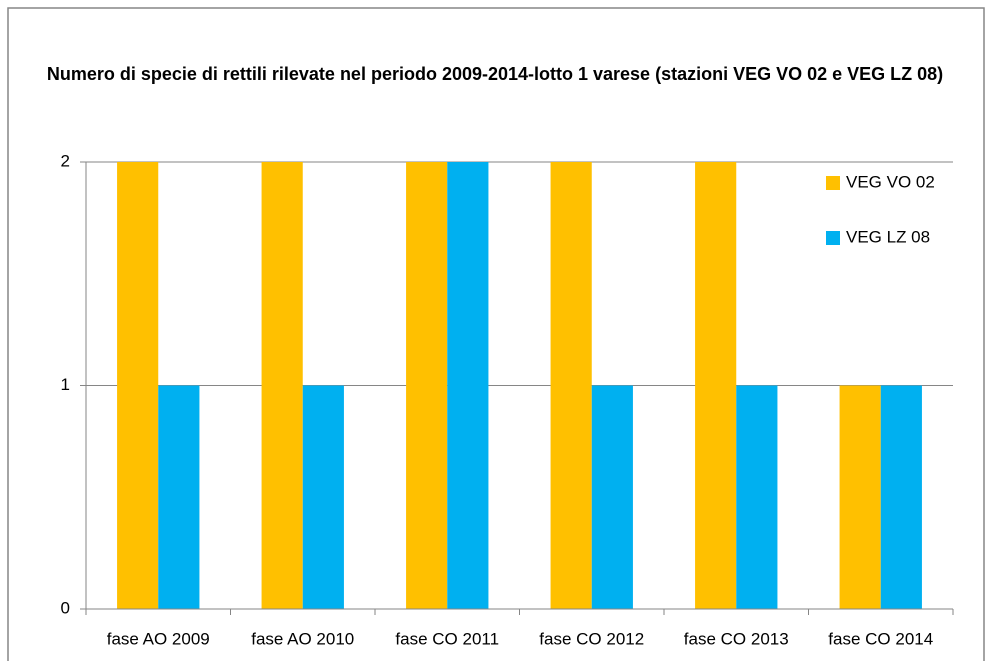 The height and width of the screenshot is (661, 990). I want to click on y-tick-label: 0, so click(65, 607).